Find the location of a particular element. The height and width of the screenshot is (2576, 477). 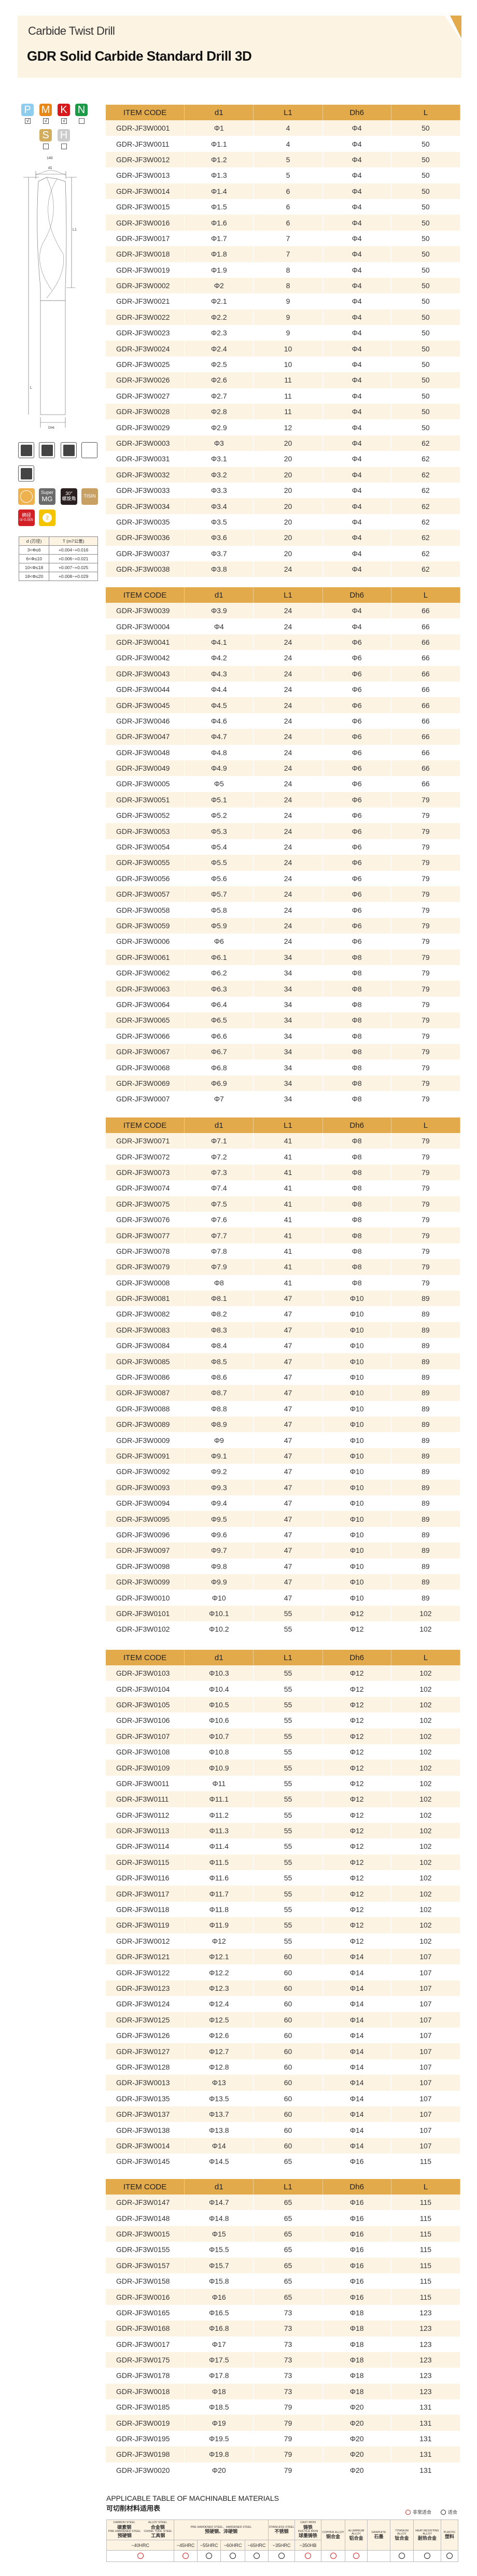

d1-cell: Φ9 is located at coordinates (219, 1440).